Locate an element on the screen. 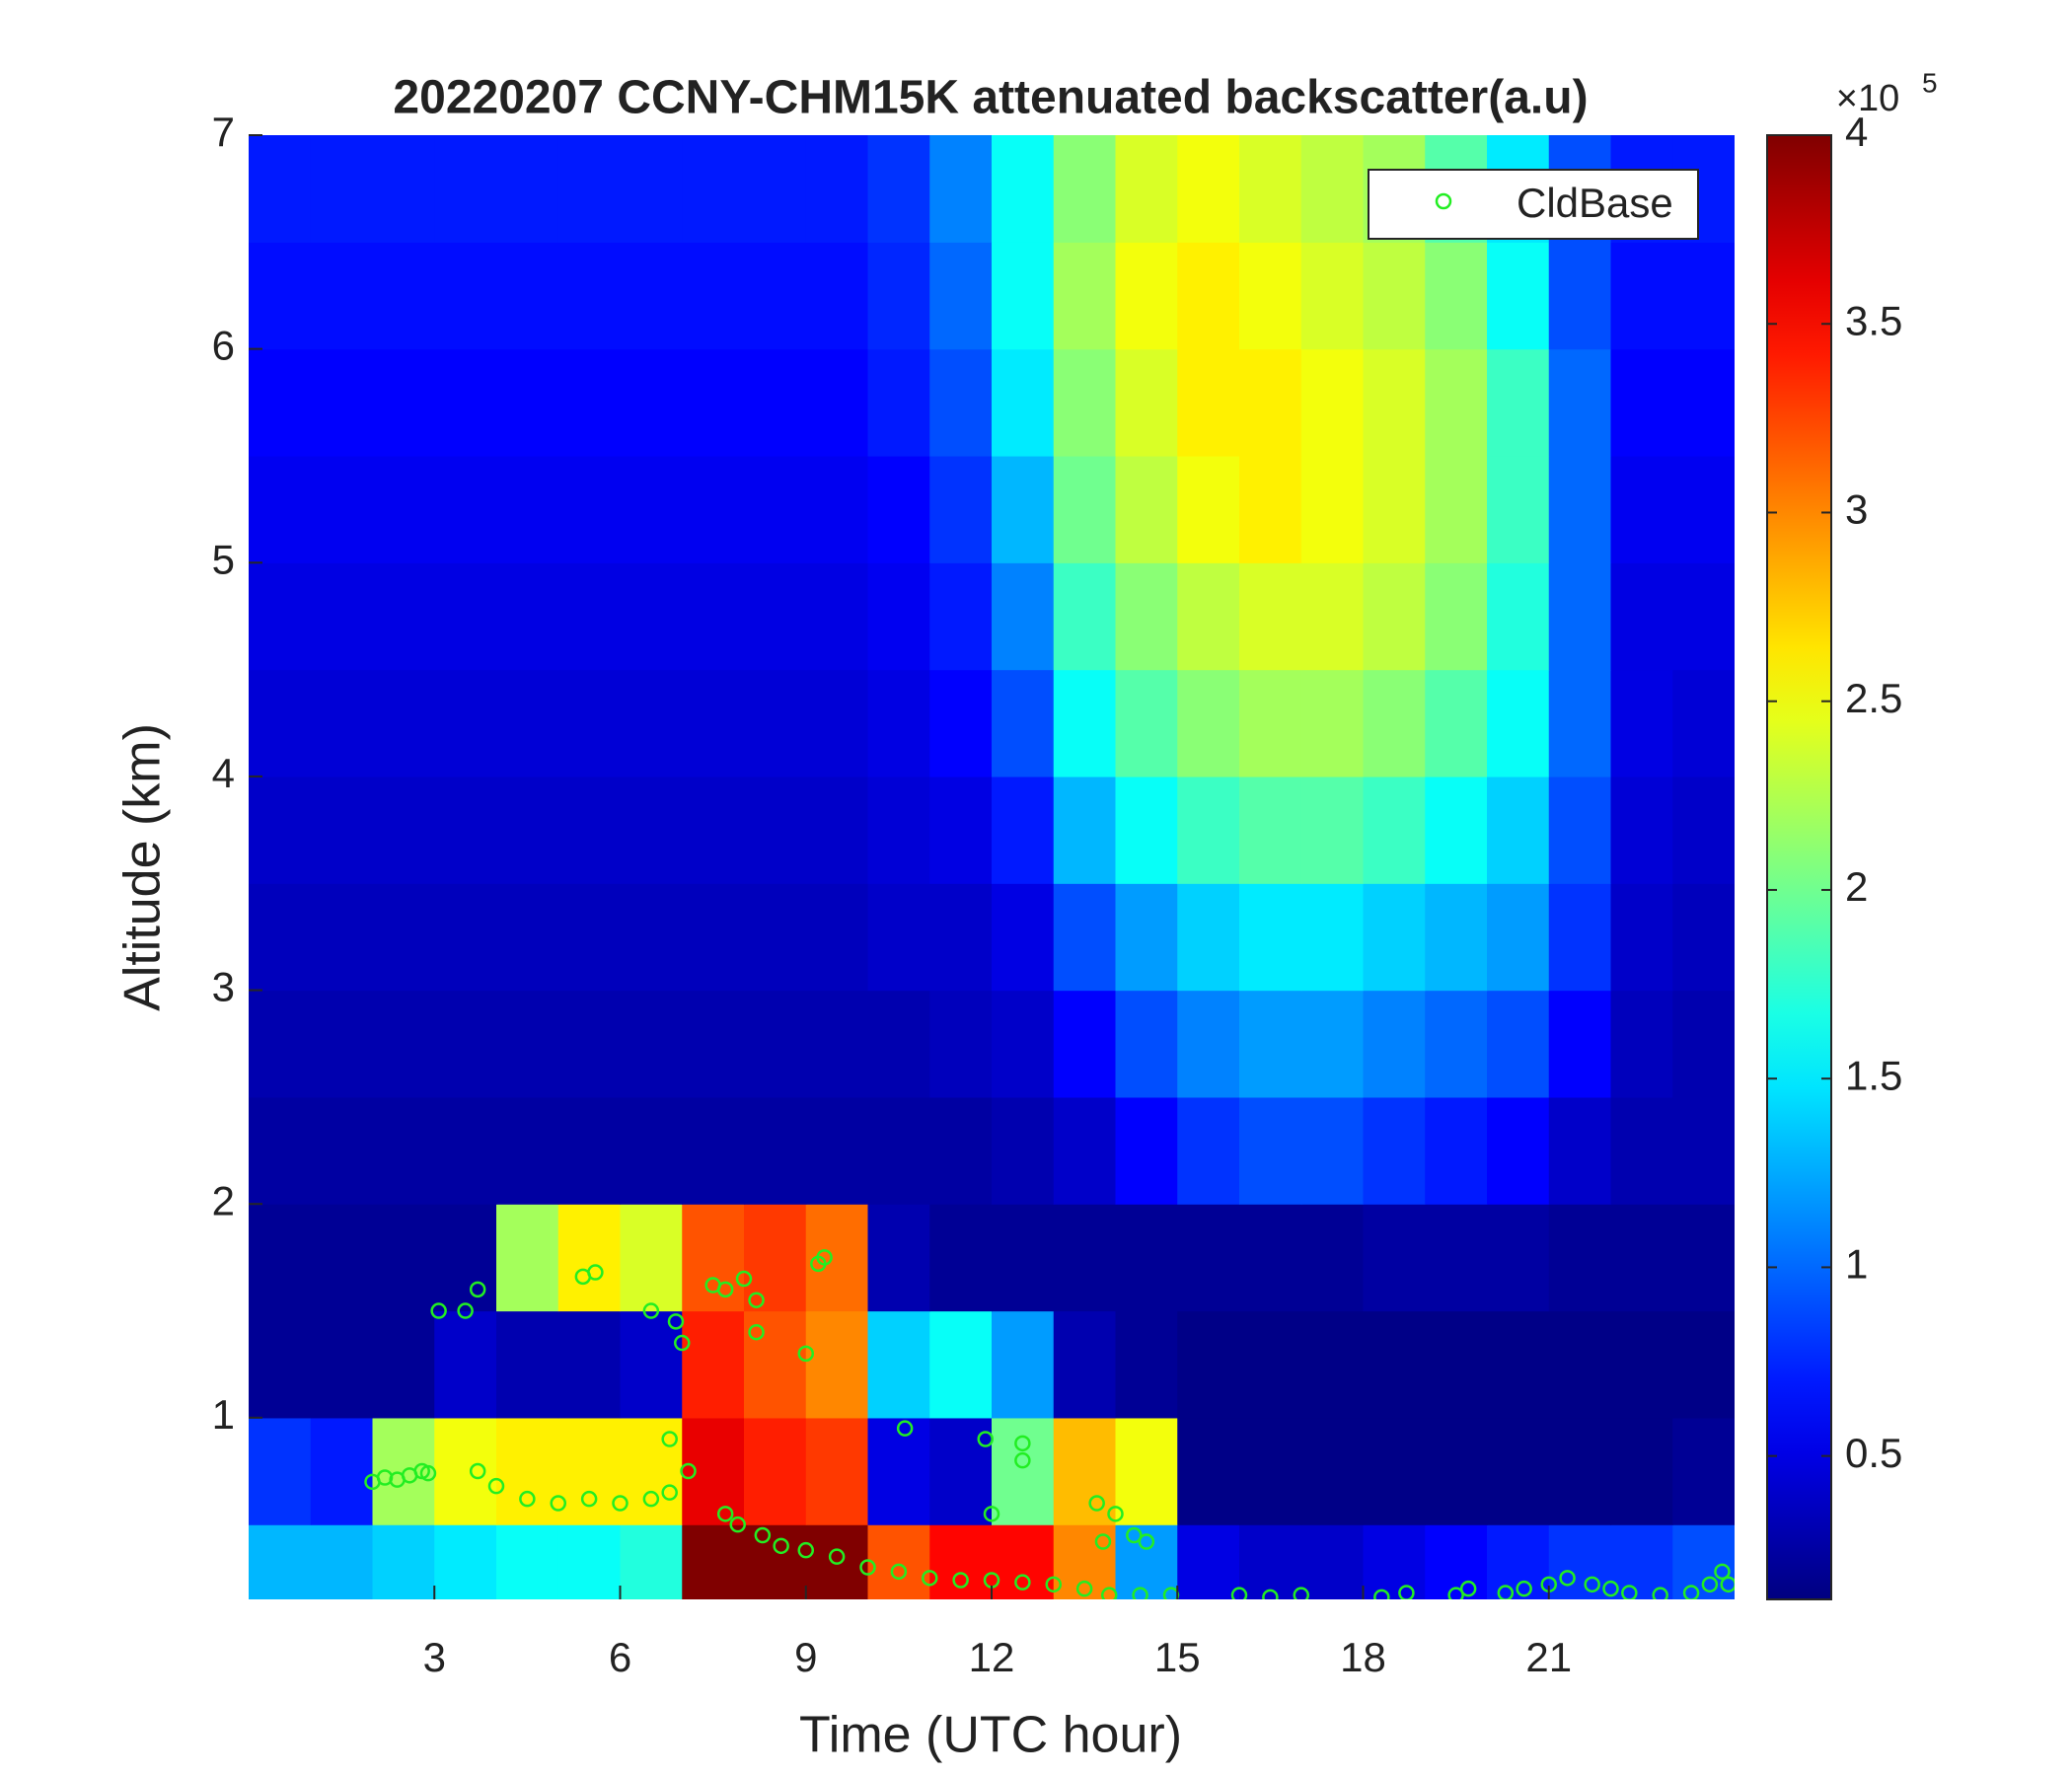 This screenshot has height=1776, width=2072. colorbar-tick-label: 4 is located at coordinates (1857, 132).